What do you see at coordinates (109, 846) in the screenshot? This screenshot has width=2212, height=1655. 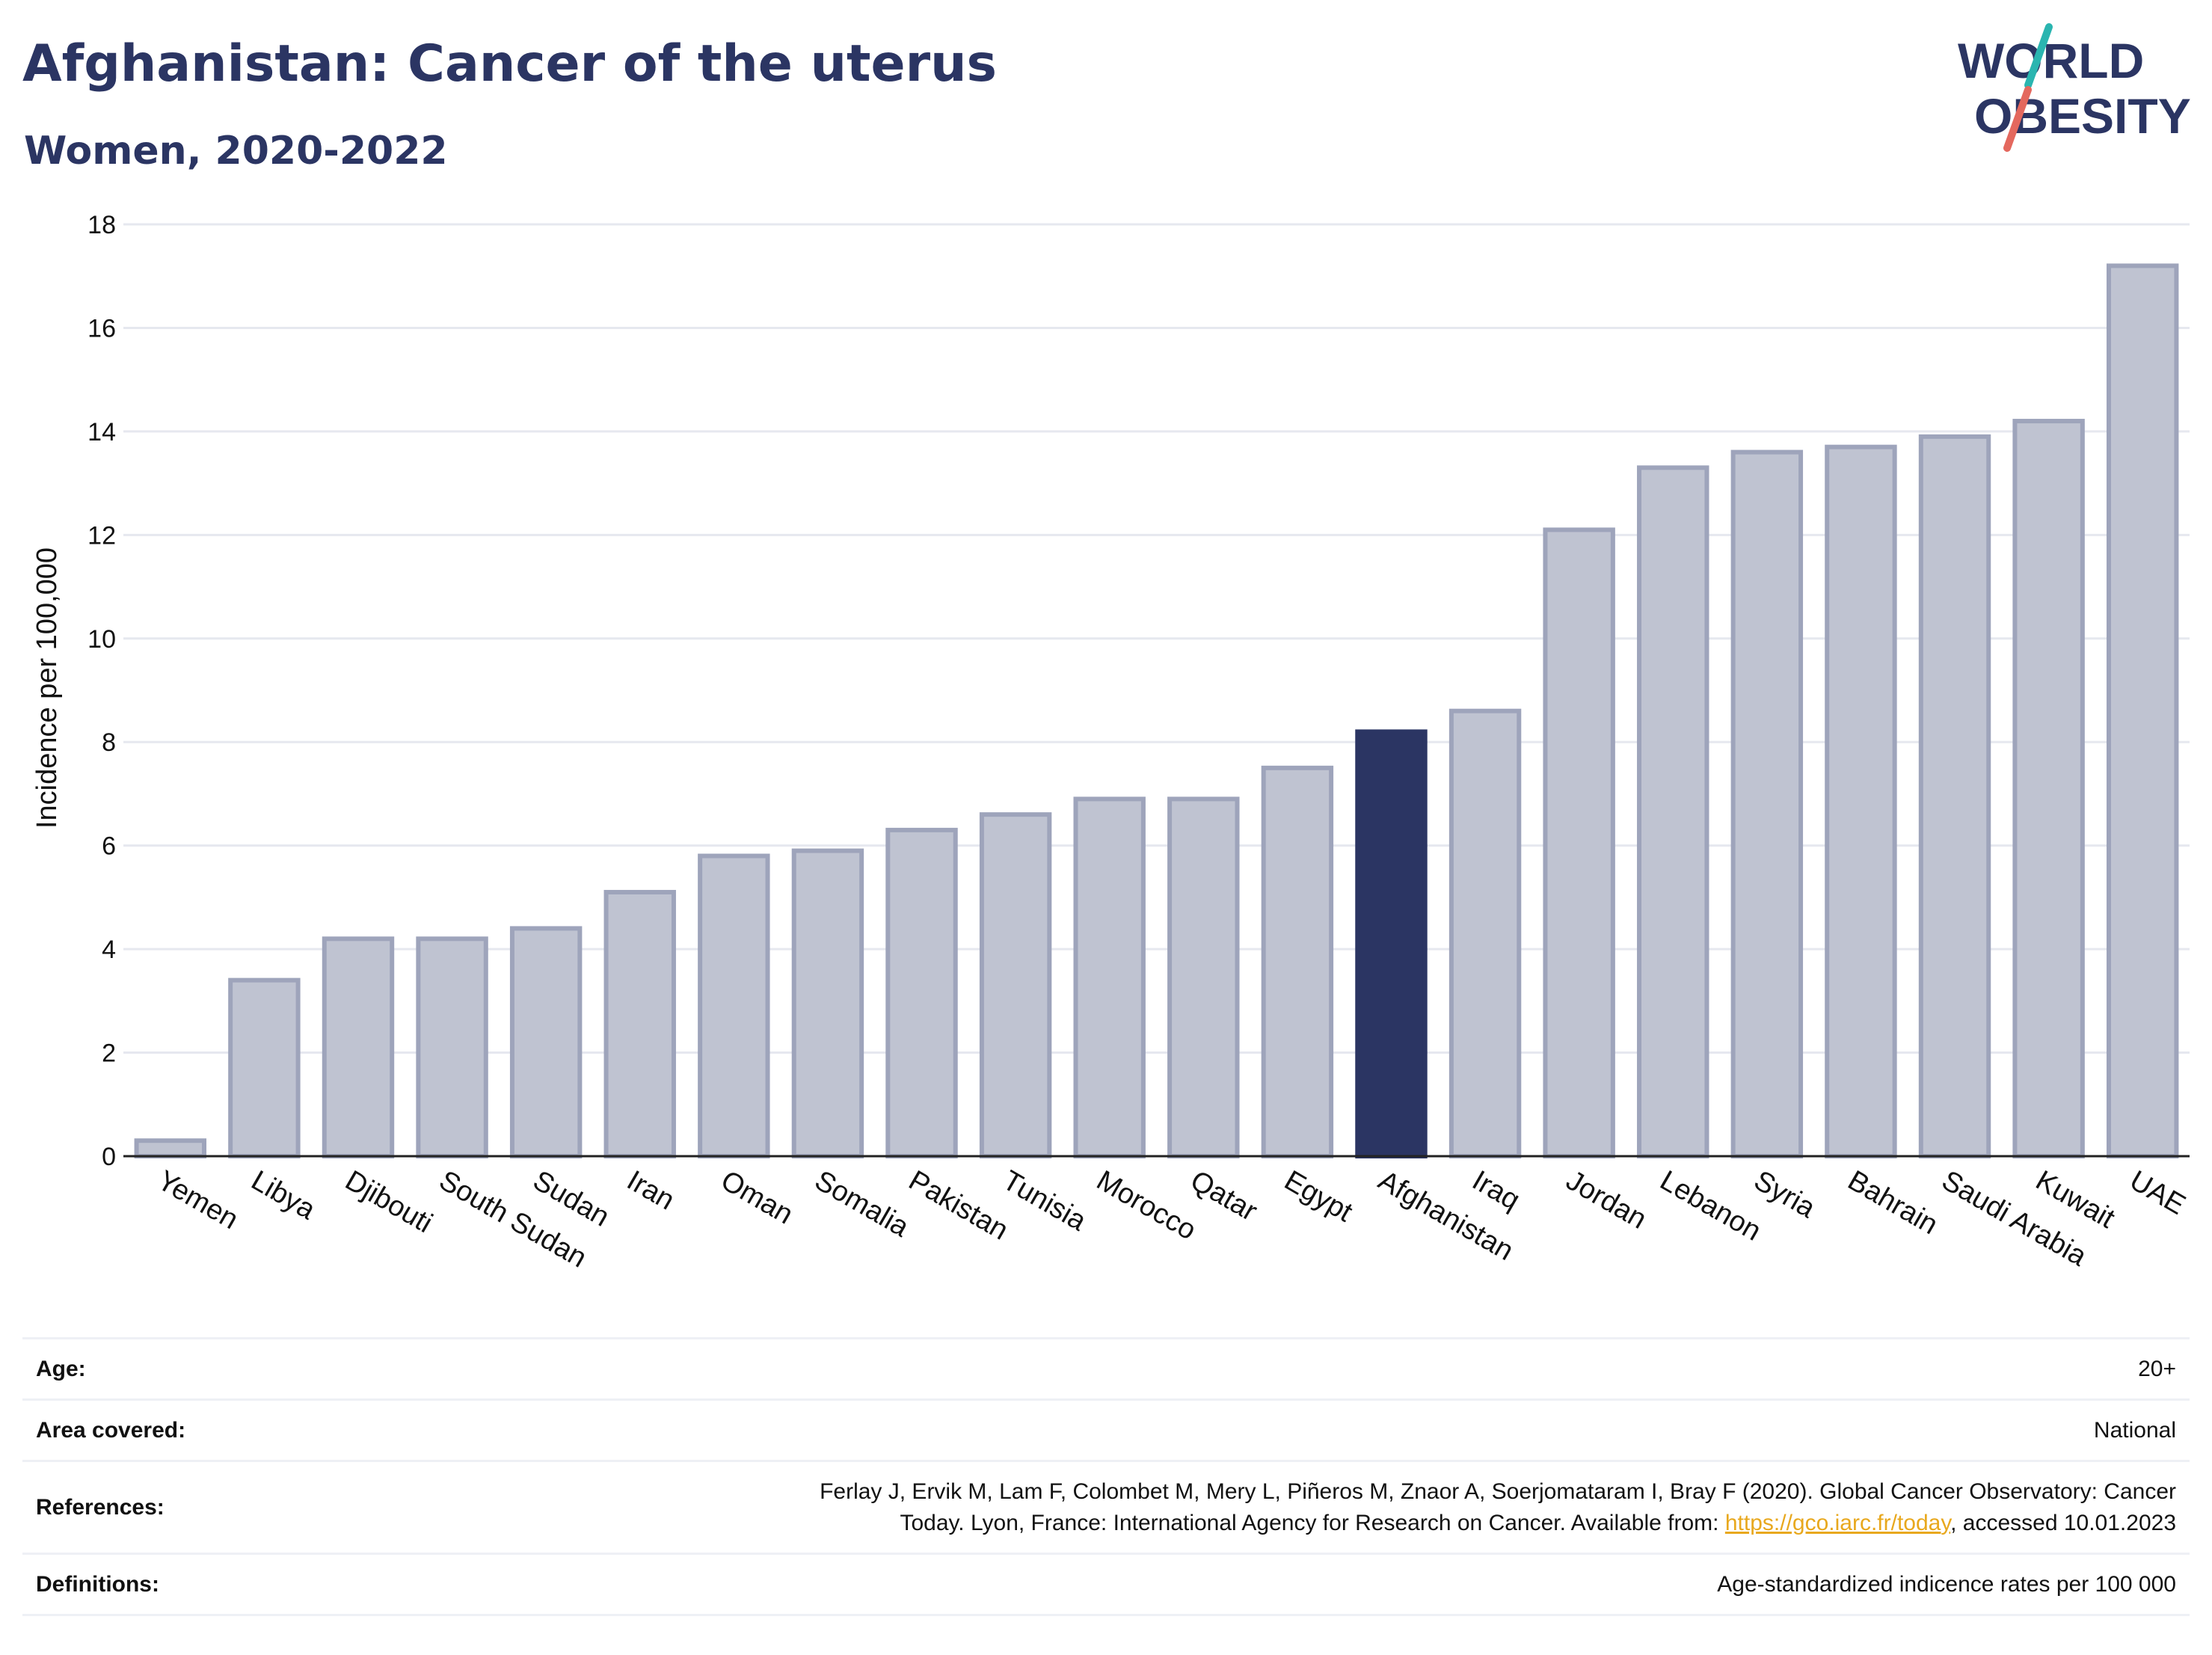 I see `y-tick-label: 6` at bounding box center [109, 846].